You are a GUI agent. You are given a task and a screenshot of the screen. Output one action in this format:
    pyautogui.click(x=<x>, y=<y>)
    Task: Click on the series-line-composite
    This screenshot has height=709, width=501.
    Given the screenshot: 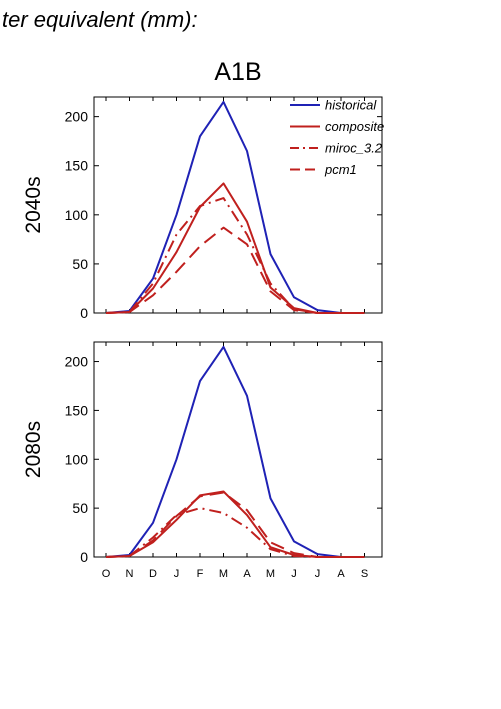 What is the action you would take?
    pyautogui.click(x=235, y=248)
    